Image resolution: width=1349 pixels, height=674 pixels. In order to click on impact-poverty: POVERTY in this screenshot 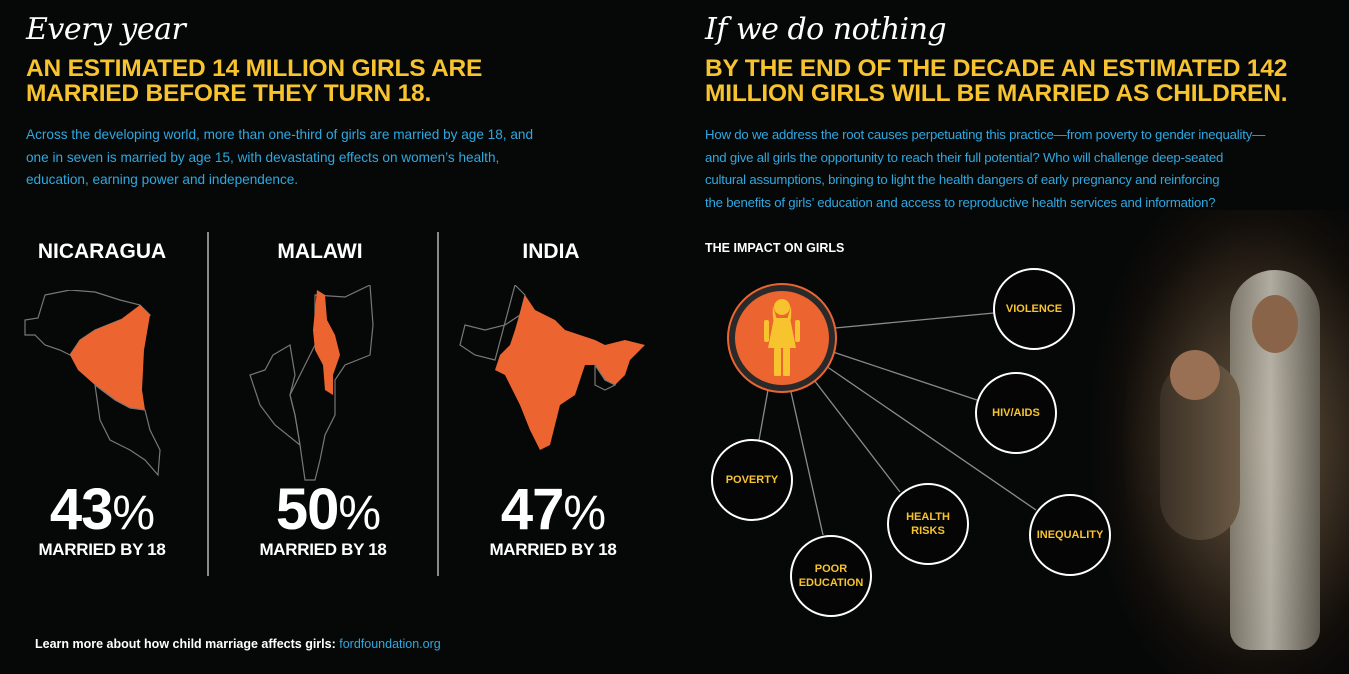, I will do `click(752, 480)`.